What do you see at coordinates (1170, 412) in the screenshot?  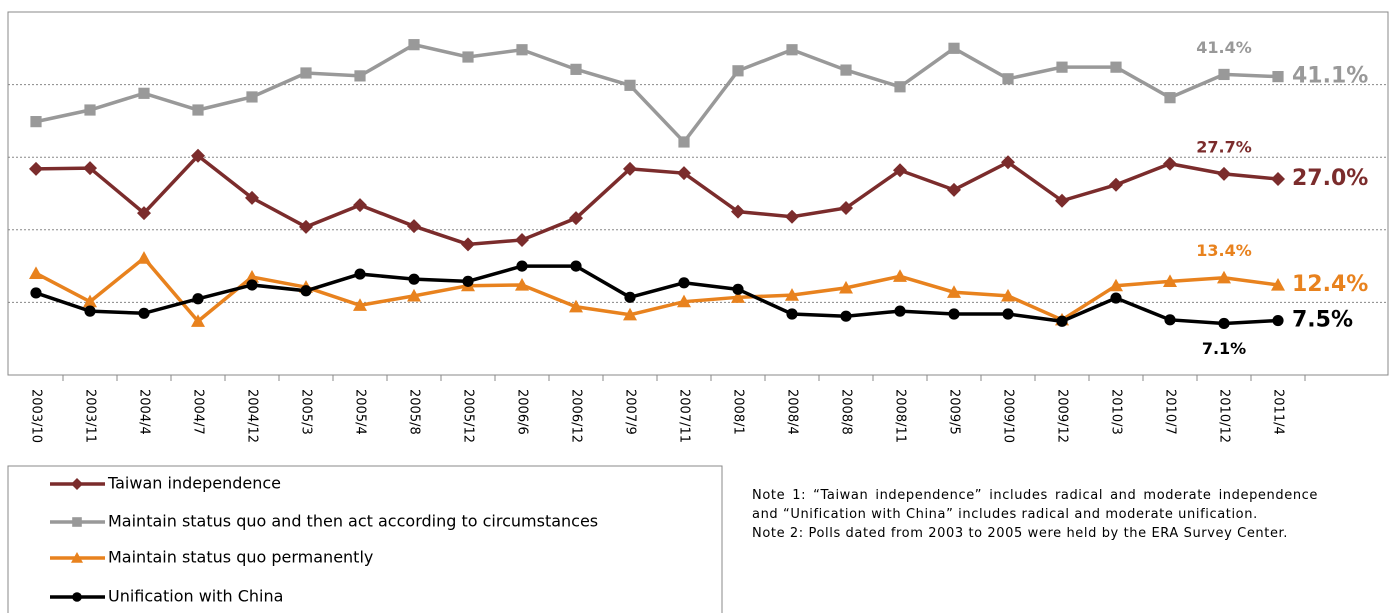 I see `x-tick-label: 2010/7` at bounding box center [1170, 412].